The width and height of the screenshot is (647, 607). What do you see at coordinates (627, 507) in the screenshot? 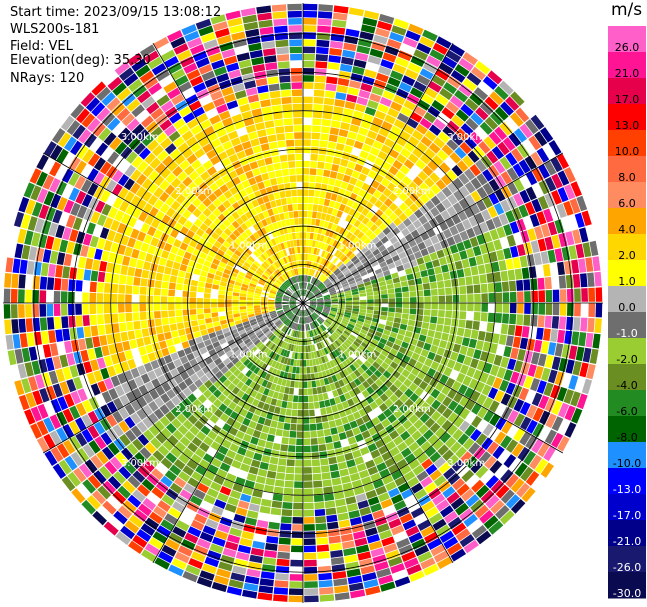
I see `colorbar-swatch` at bounding box center [627, 507].